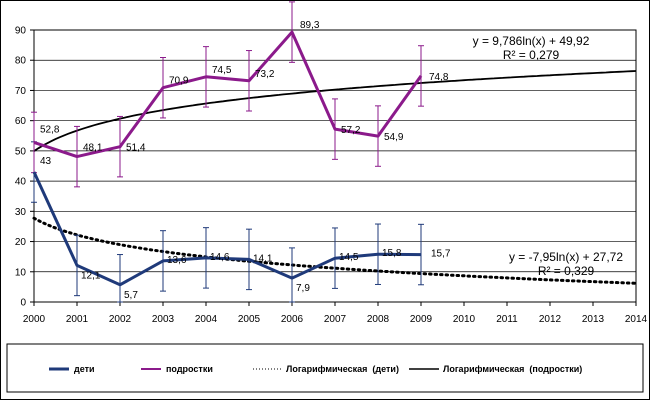  What do you see at coordinates (177, 260) in the screenshot?
I see `data-label: 13,6` at bounding box center [177, 260].